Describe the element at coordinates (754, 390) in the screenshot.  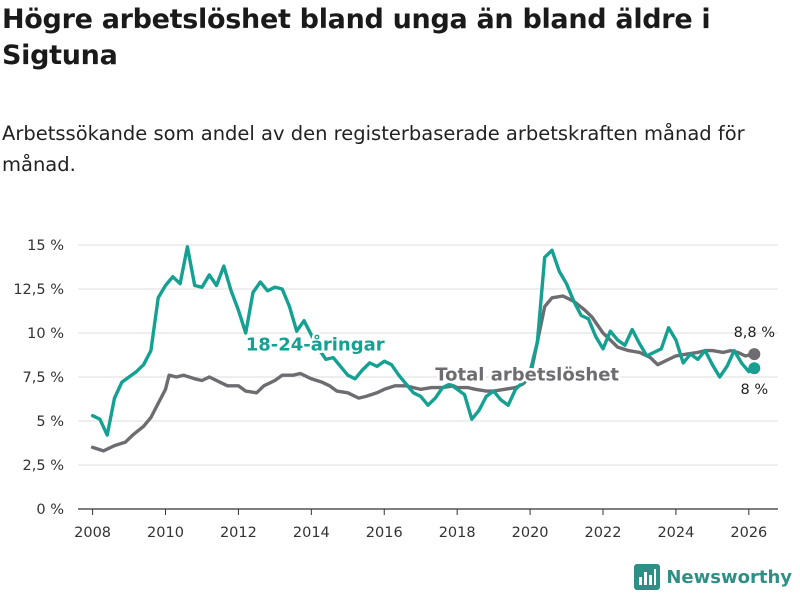
I see `youth-end-label: 8 %` at that location.